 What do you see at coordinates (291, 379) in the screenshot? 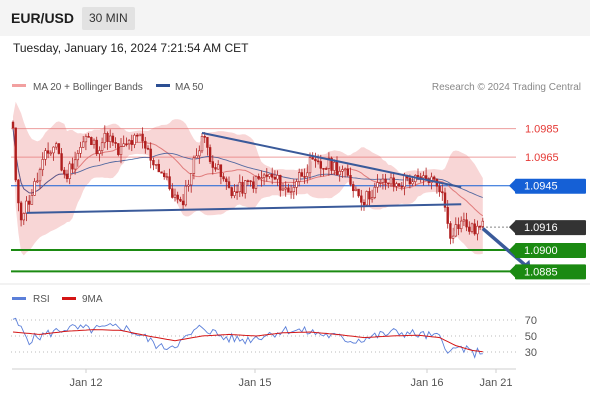
I see `x-axis-ticks: Jan 12 Jan 15 Jan 16 Jan 21` at bounding box center [291, 379].